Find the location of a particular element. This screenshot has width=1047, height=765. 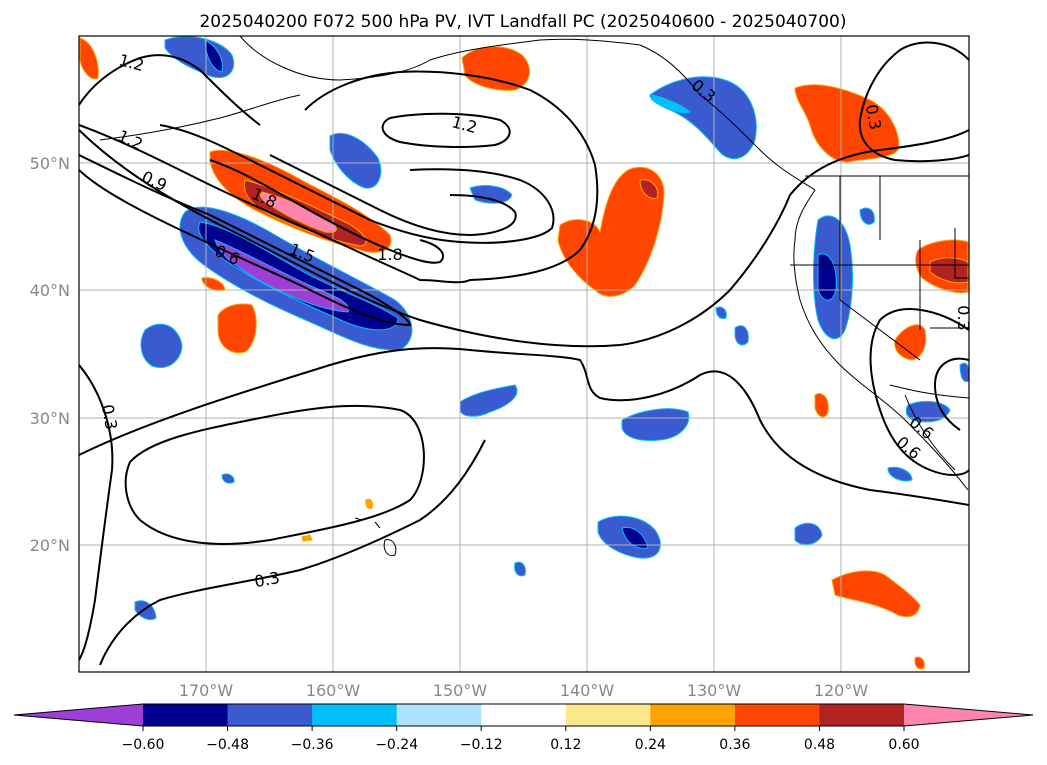

colorbar-tick-label: −0.24 is located at coordinates (396, 745).